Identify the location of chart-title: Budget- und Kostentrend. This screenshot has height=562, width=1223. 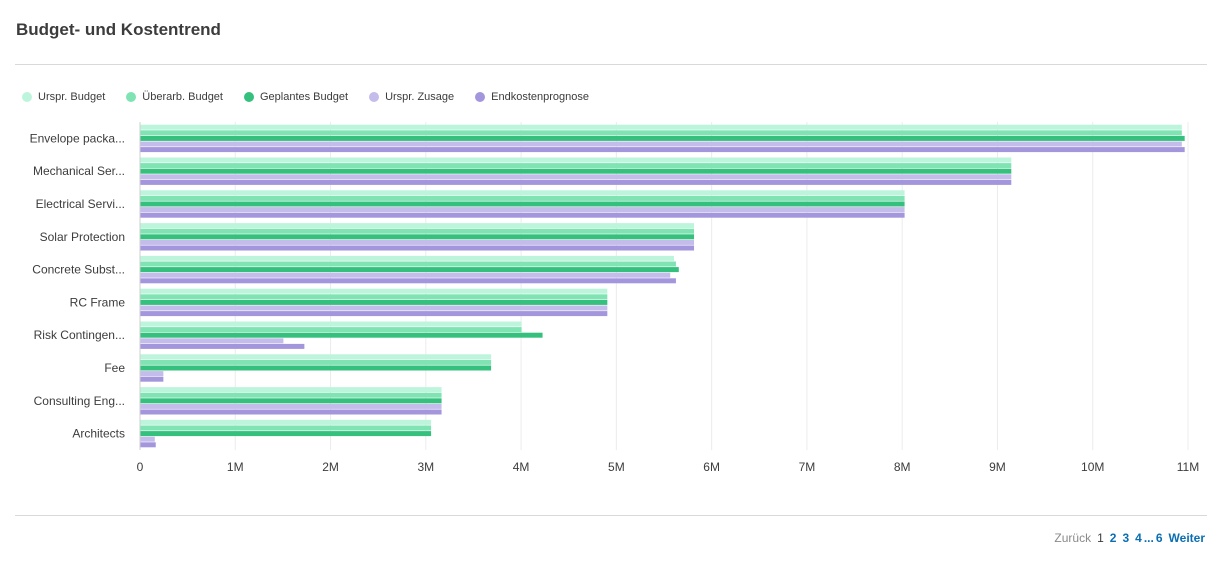
(118, 29).